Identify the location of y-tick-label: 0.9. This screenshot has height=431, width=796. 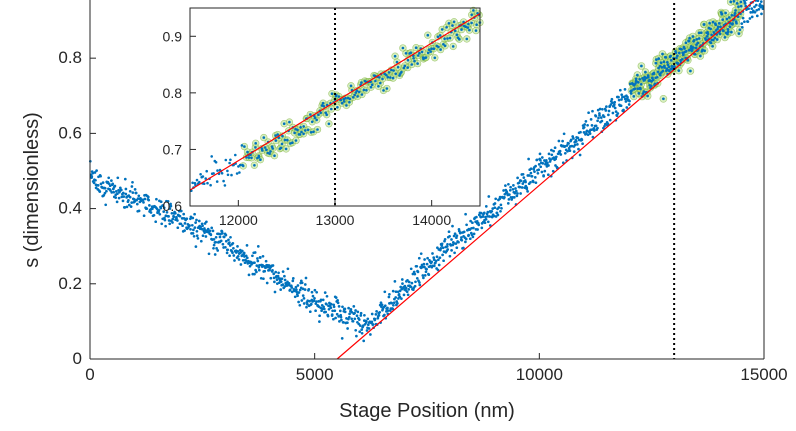
(173, 36).